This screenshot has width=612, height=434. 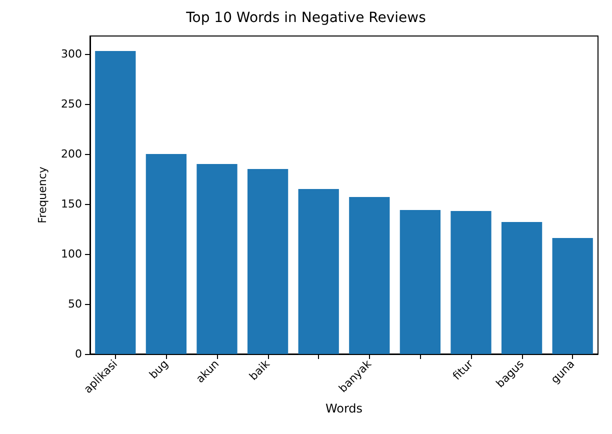 What do you see at coordinates (71, 254) in the screenshot?
I see `y-tick-label: 100` at bounding box center [71, 254].